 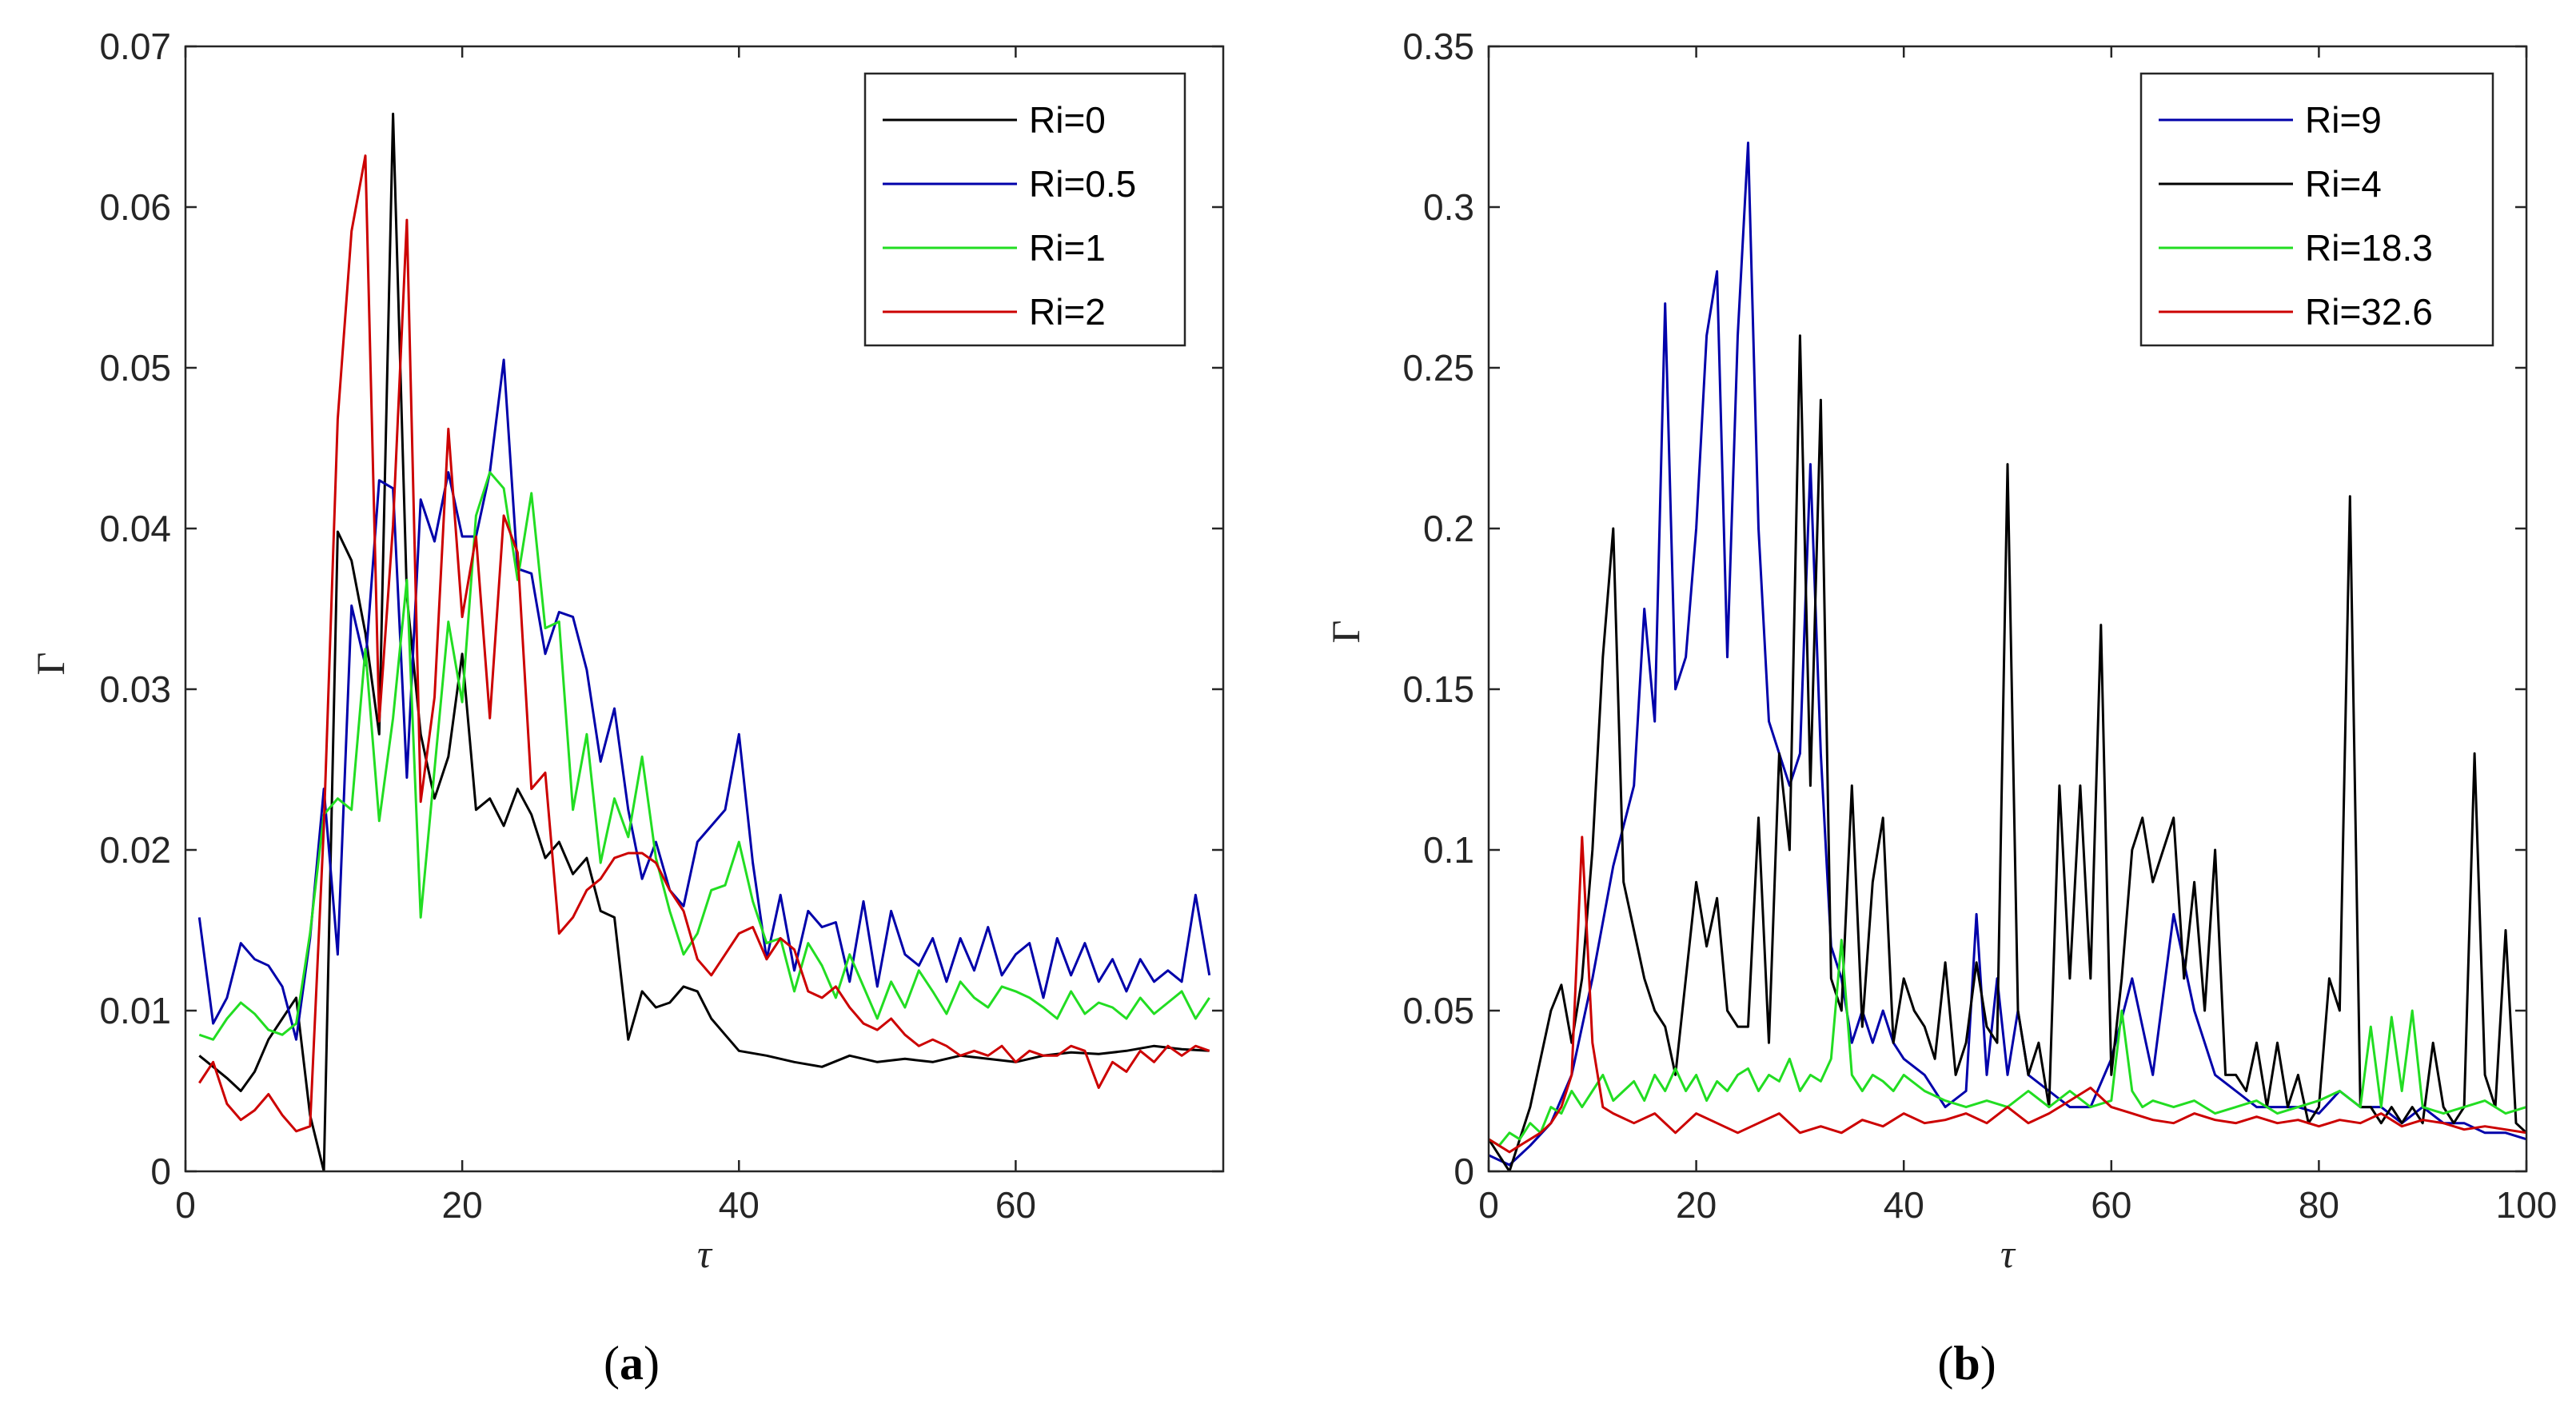 What do you see at coordinates (2319, 1205) in the screenshot?
I see `x-tick-label-b: 80` at bounding box center [2319, 1205].